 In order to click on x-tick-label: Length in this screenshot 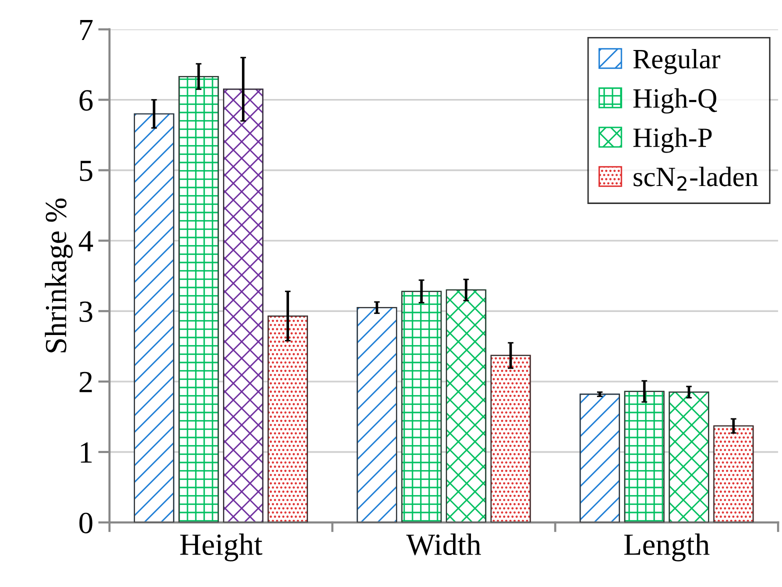, I will do `click(667, 548)`.